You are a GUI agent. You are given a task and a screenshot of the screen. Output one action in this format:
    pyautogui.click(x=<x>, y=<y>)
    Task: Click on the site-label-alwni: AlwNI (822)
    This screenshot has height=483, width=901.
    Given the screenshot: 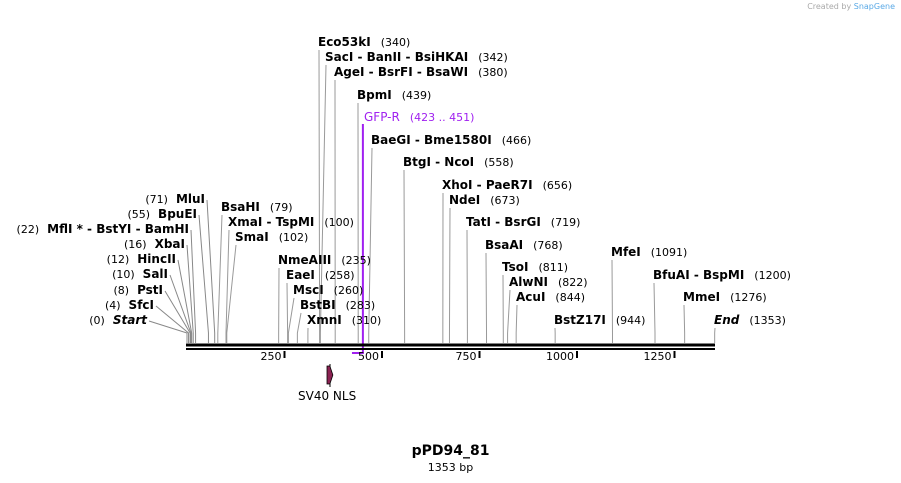 What is the action you would take?
    pyautogui.click(x=548, y=282)
    